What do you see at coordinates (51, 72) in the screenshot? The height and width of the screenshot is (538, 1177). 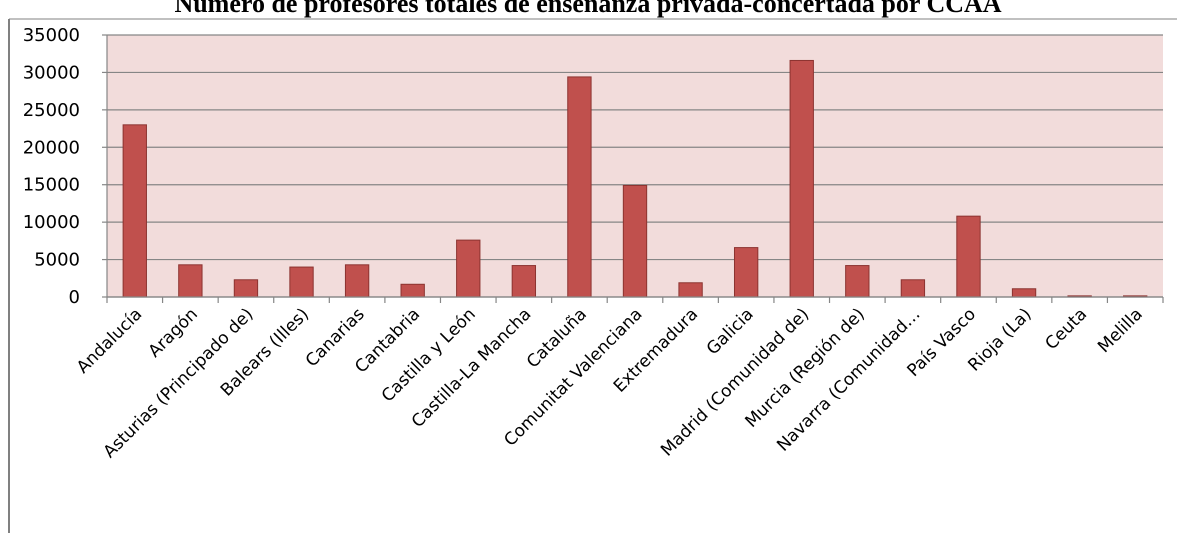 I see `y-tick-label: 30000` at bounding box center [51, 72].